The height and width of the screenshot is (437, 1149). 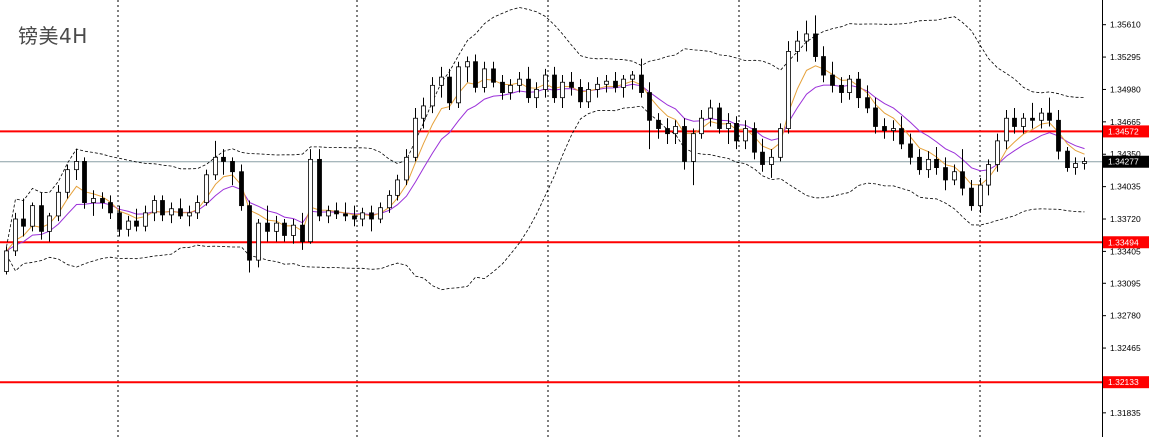 I want to click on axis-tick-label: 1.34350, so click(x=1125, y=154).